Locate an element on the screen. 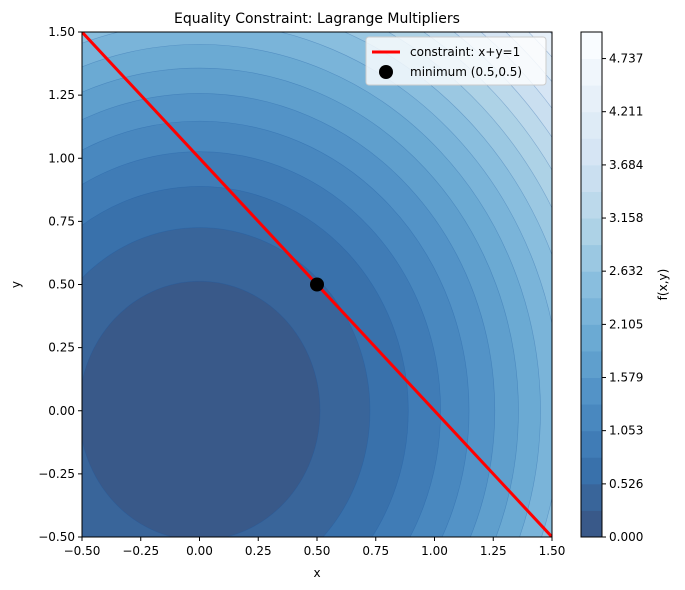  y-tick-label: 0.00 is located at coordinates (61, 411).